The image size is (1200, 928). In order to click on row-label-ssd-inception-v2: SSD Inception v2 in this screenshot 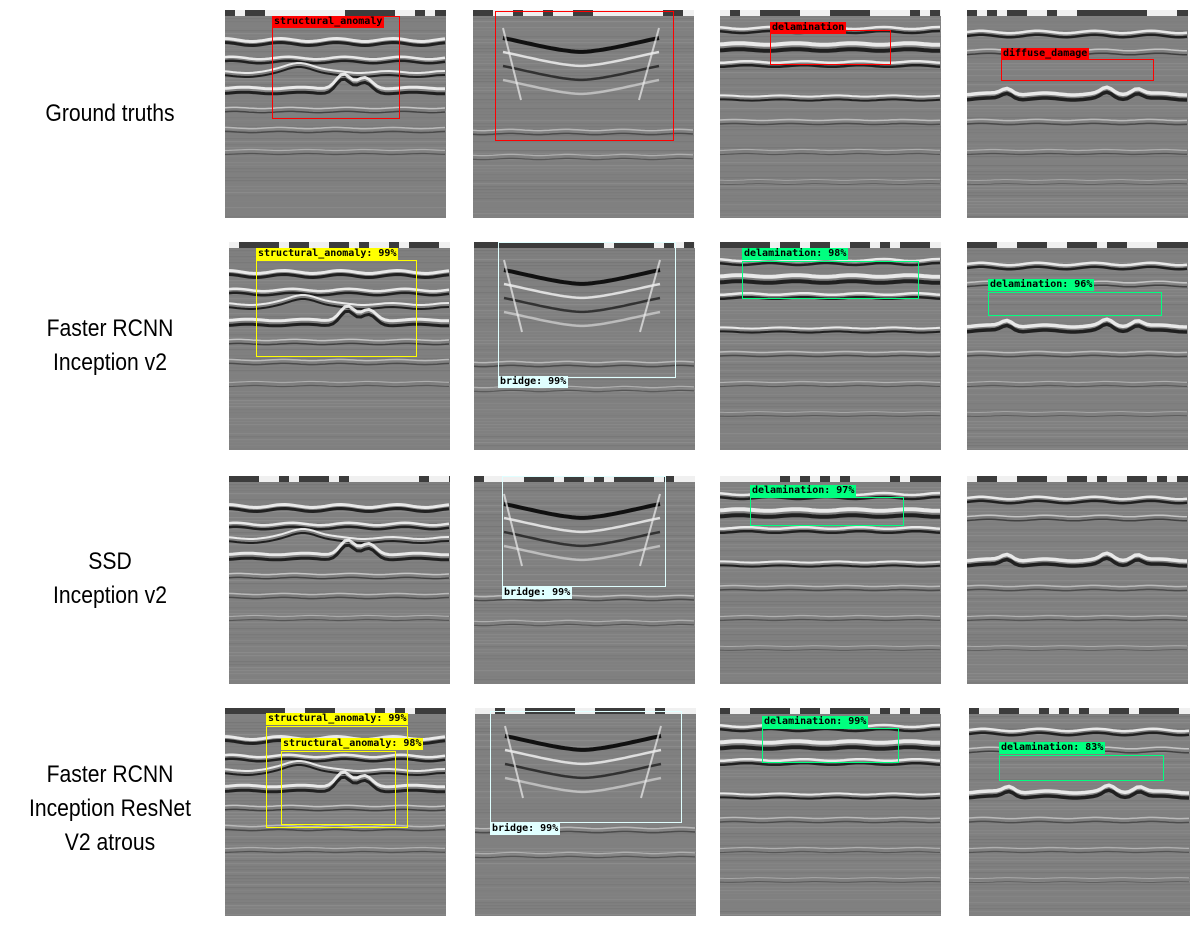, I will do `click(110, 579)`.